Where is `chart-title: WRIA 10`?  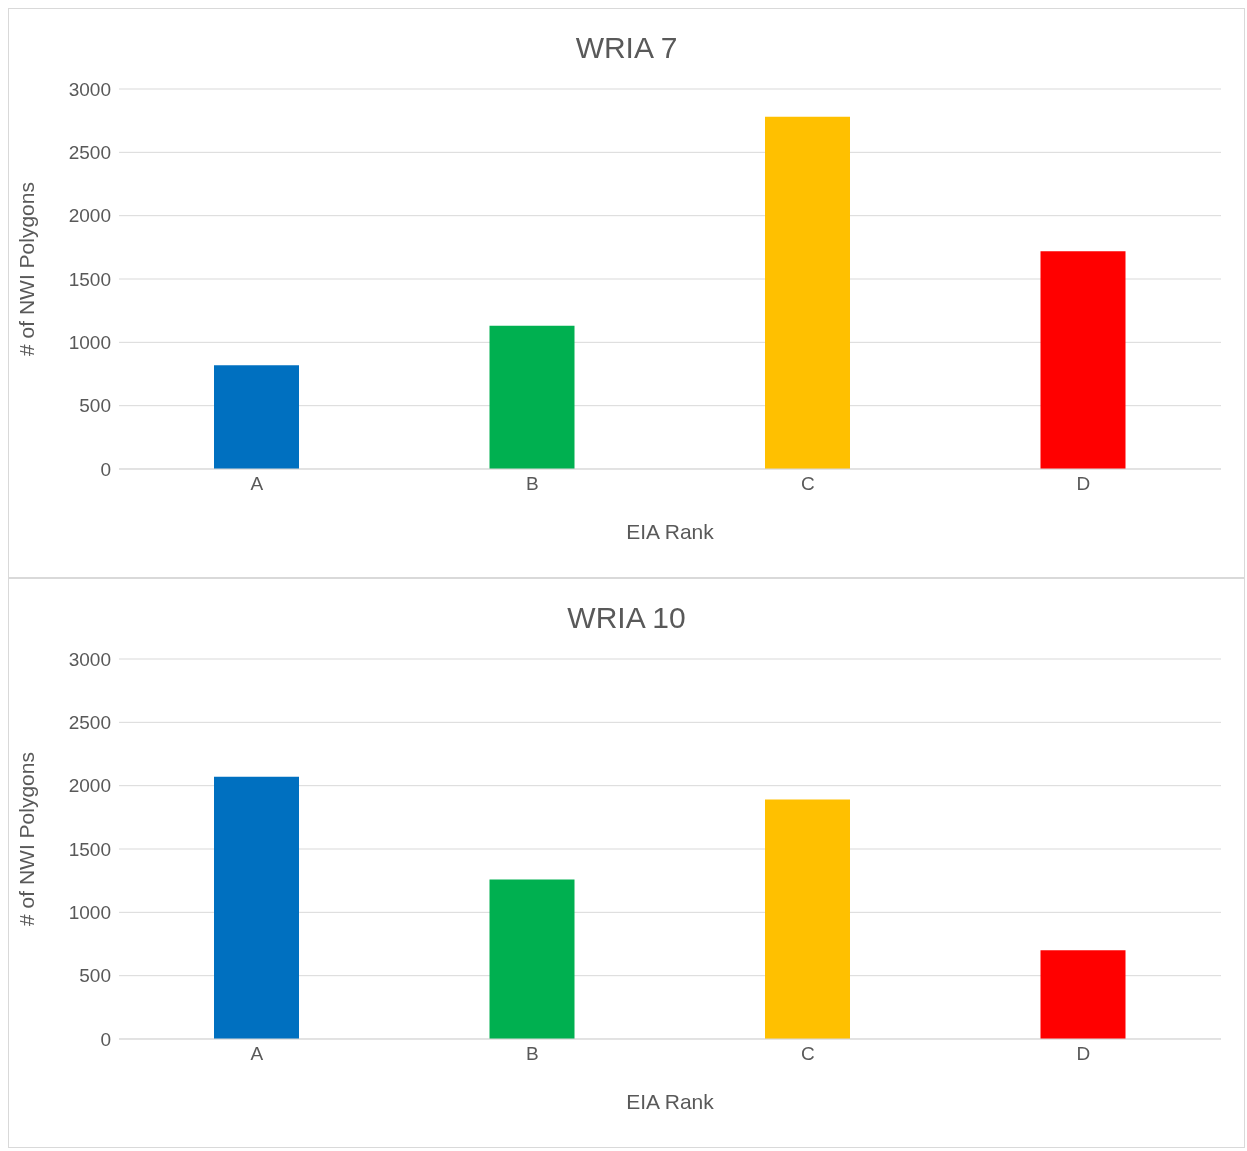
chart-title: WRIA 10 is located at coordinates (626, 618).